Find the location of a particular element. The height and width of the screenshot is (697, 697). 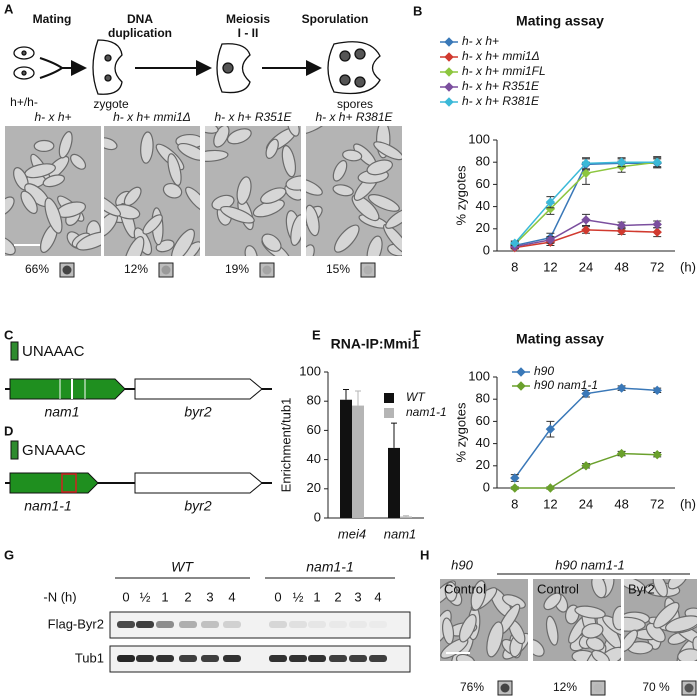

step-label: DNA is located at coordinates (140, 19).